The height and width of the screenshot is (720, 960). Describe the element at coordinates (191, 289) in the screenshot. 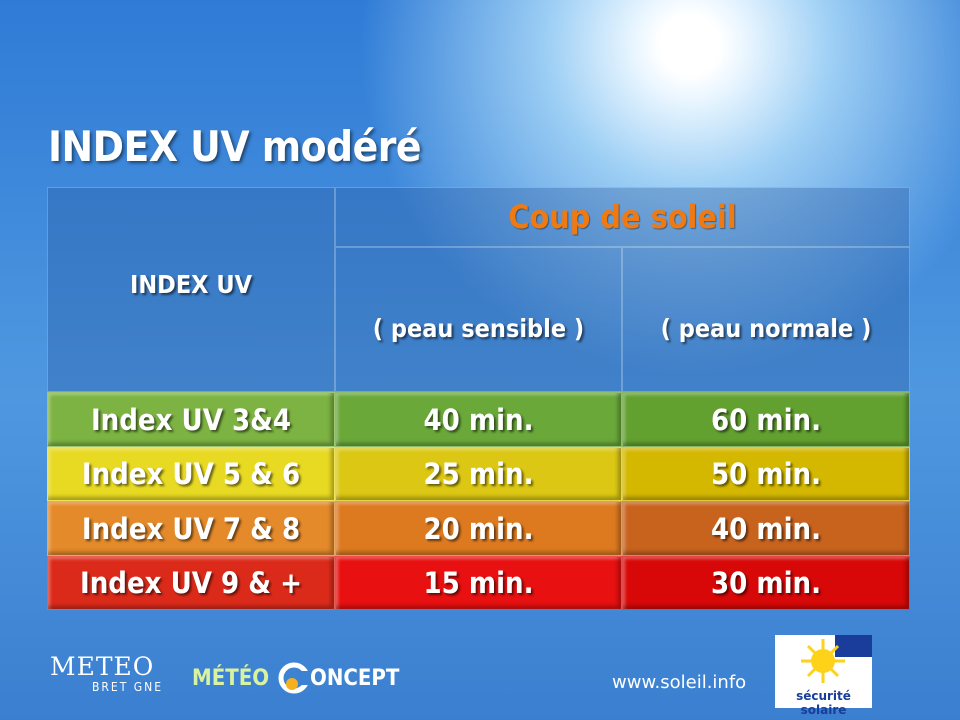

I see `header-cell: INDEX UV` at that location.